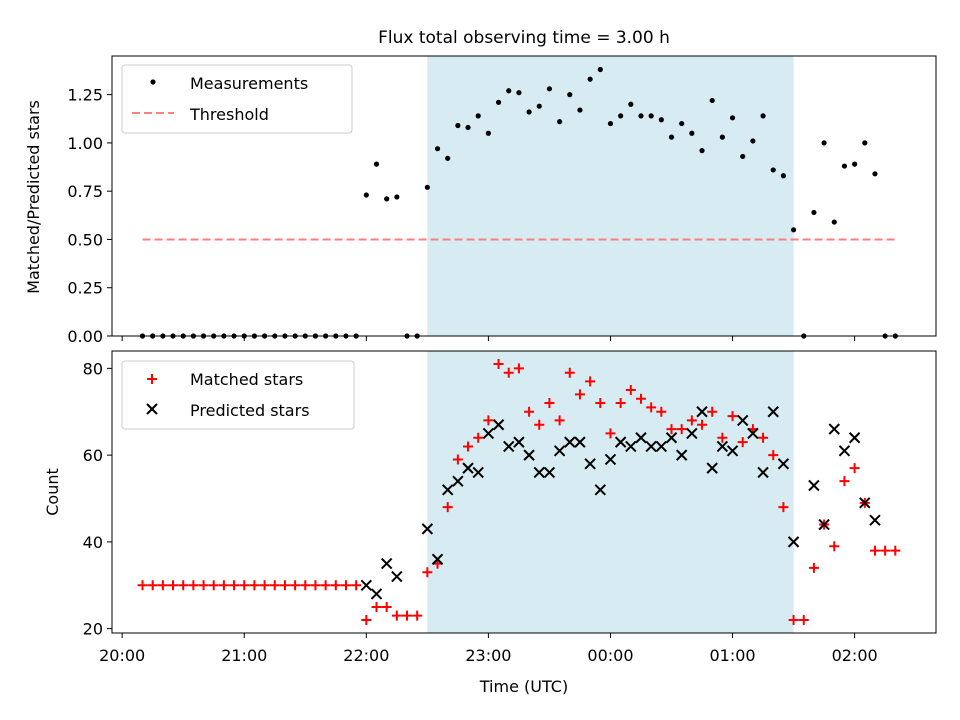 This screenshot has width=960, height=720. I want to click on bottom-xtick-label-4: 00:00, so click(610, 655).